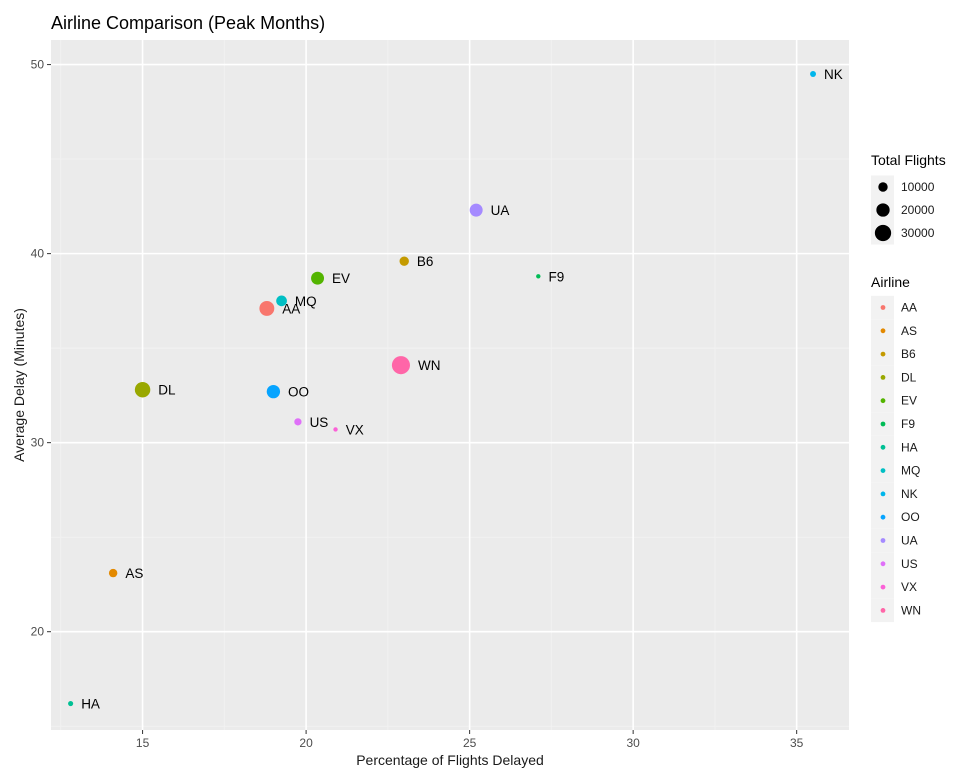 This screenshot has width=968, height=775. Describe the element at coordinates (883, 354) in the screenshot. I see `color-legend-key-b6` at that location.